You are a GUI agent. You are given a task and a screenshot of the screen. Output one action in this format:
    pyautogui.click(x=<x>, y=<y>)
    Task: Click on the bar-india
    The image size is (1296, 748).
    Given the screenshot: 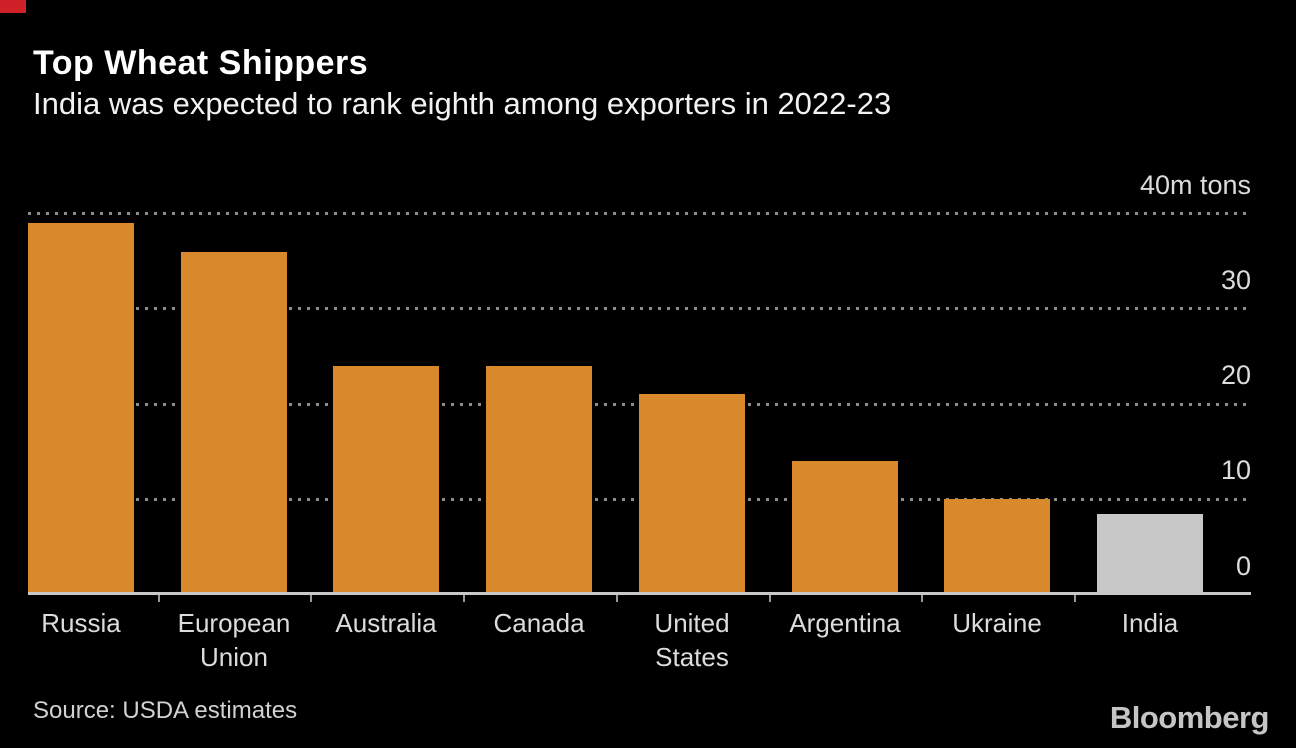 What is the action you would take?
    pyautogui.click(x=1150, y=552)
    